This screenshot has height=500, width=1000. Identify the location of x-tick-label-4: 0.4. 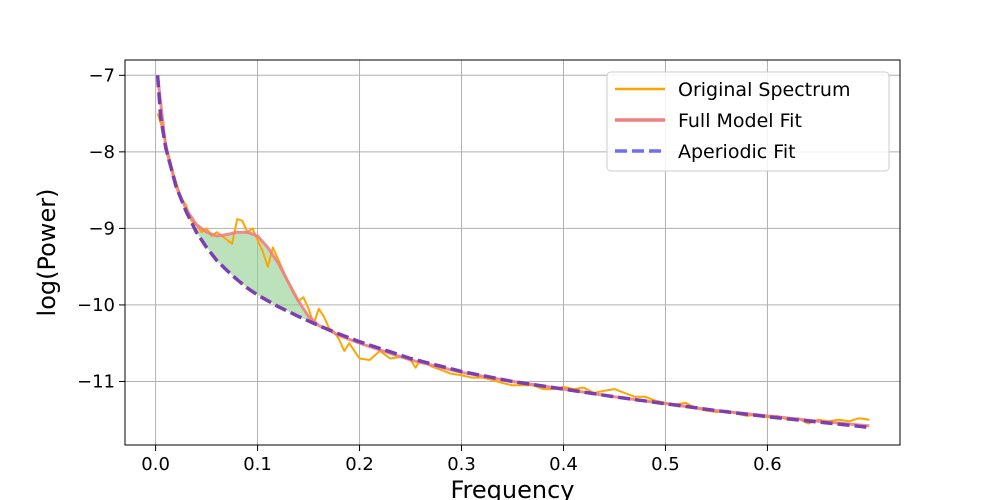
(563, 464).